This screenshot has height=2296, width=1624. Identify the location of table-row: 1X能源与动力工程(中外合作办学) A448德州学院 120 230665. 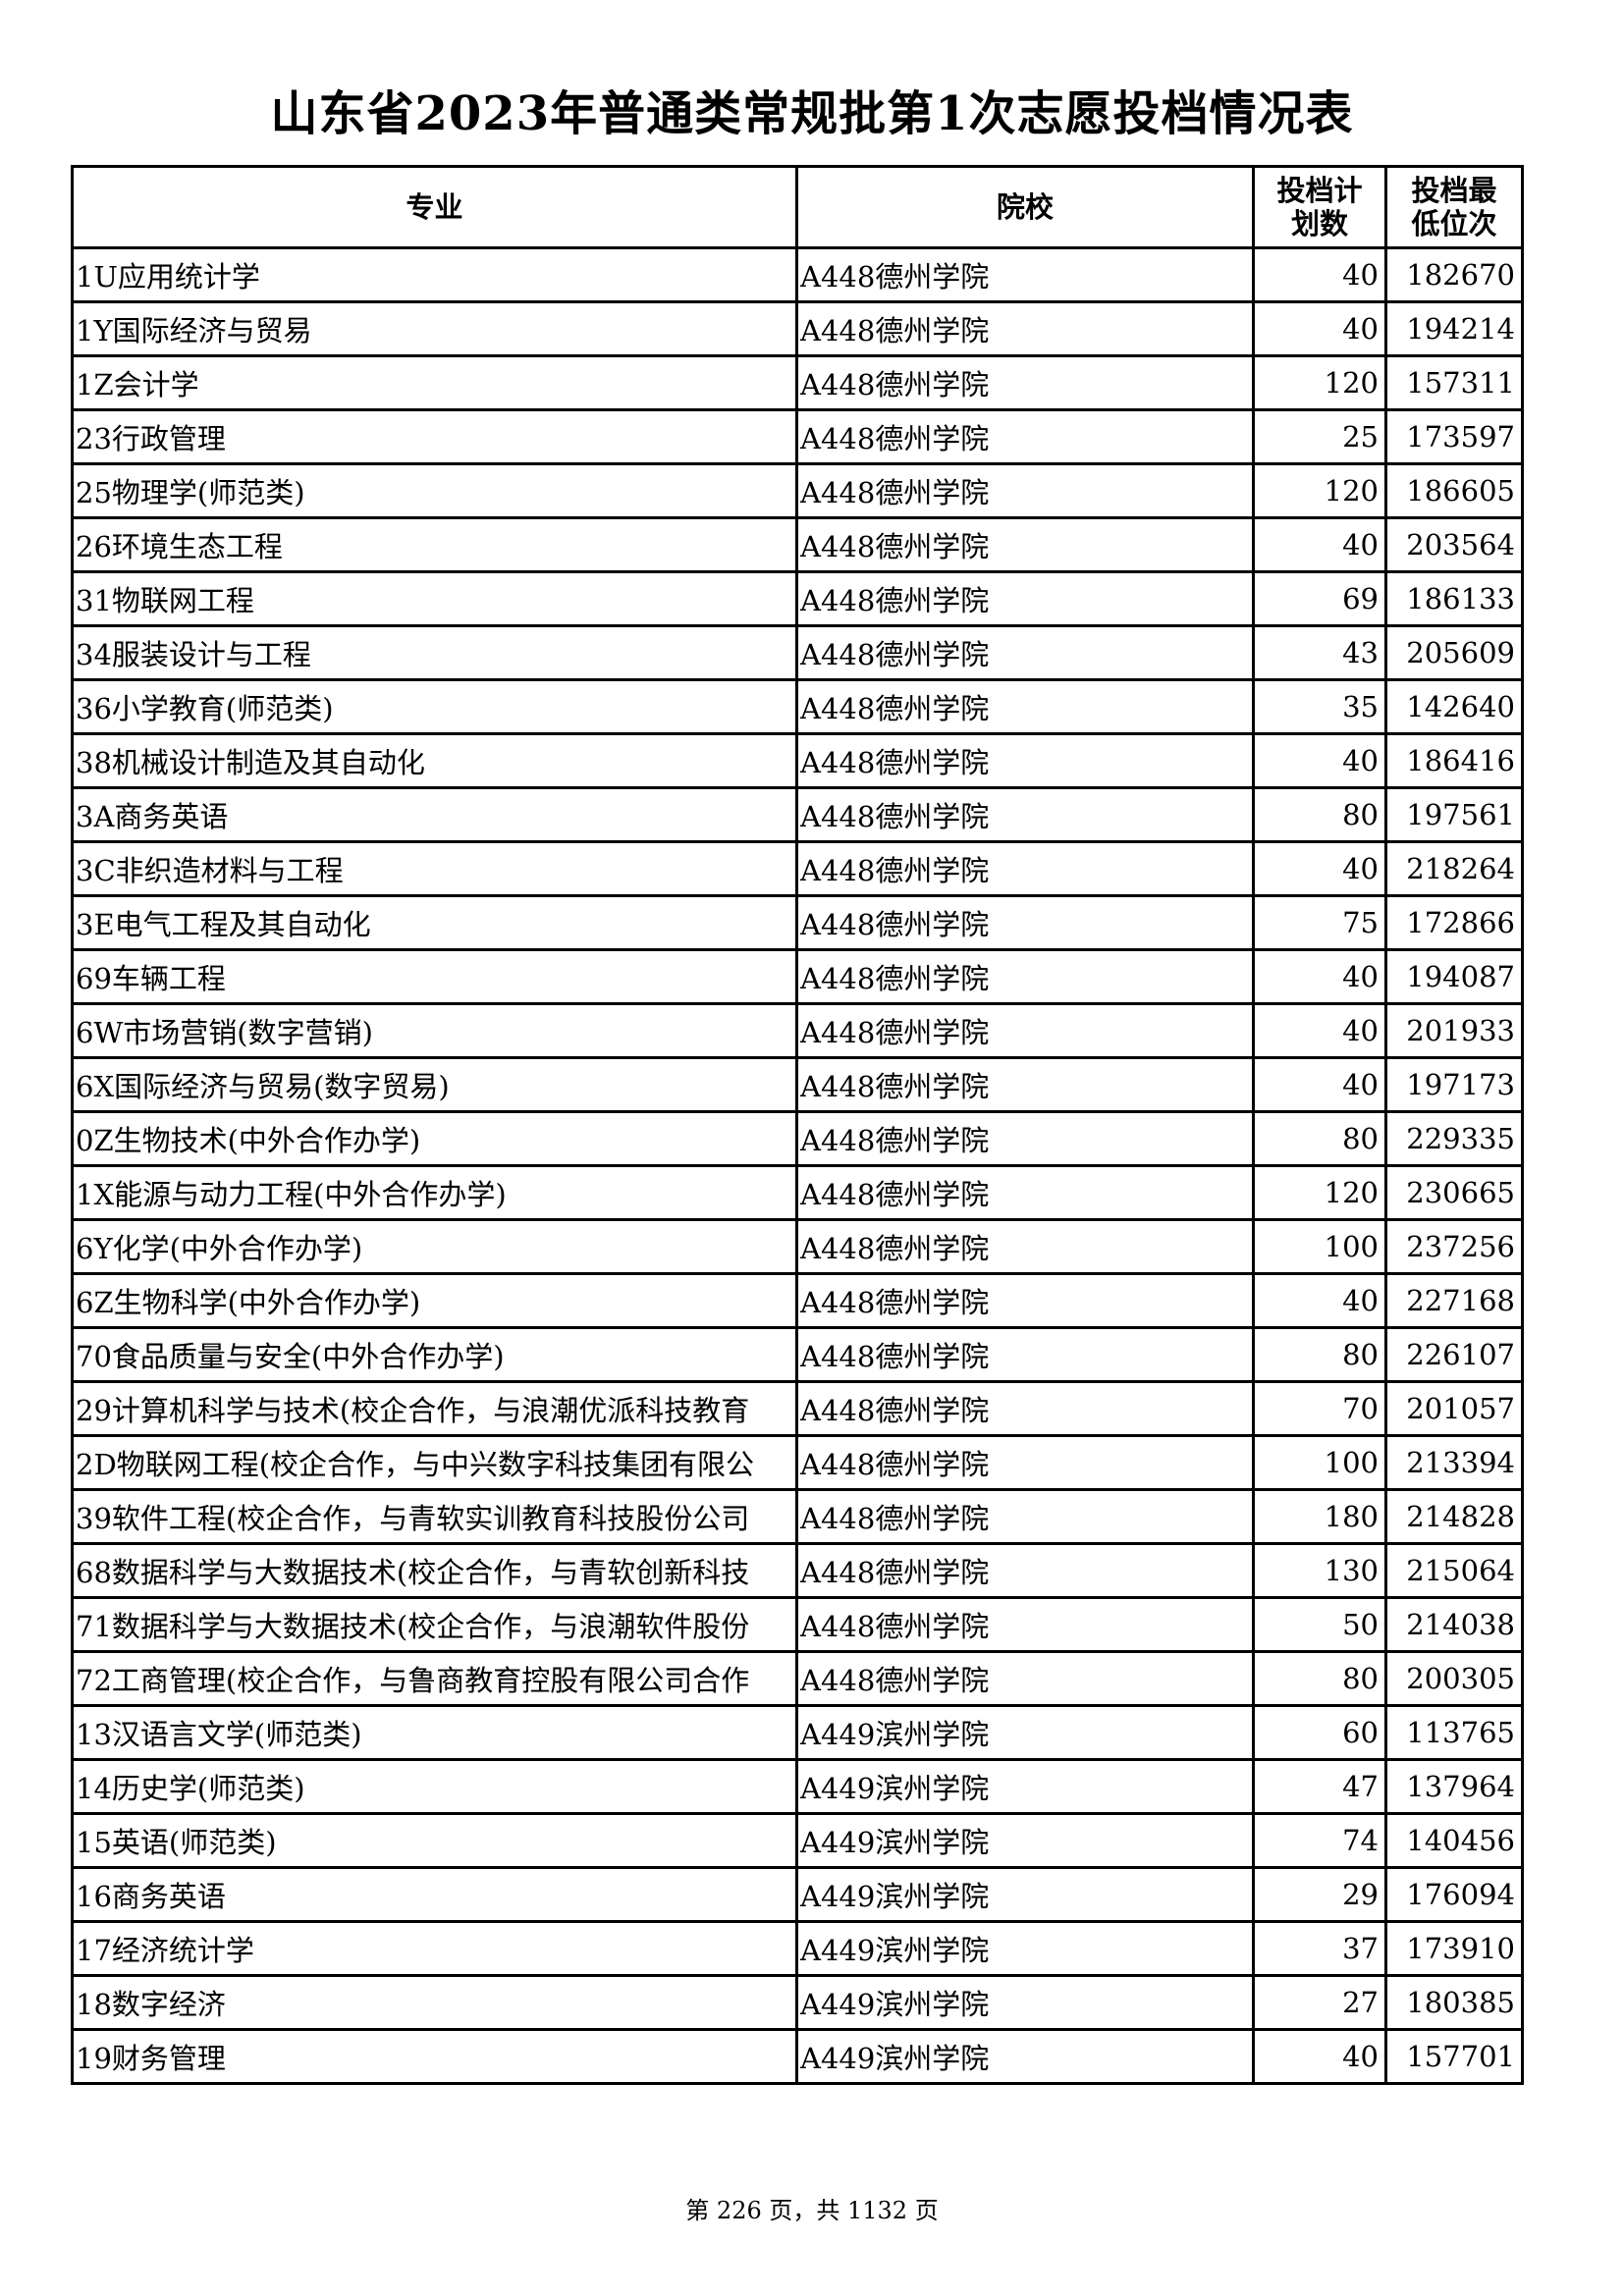
(797, 1192).